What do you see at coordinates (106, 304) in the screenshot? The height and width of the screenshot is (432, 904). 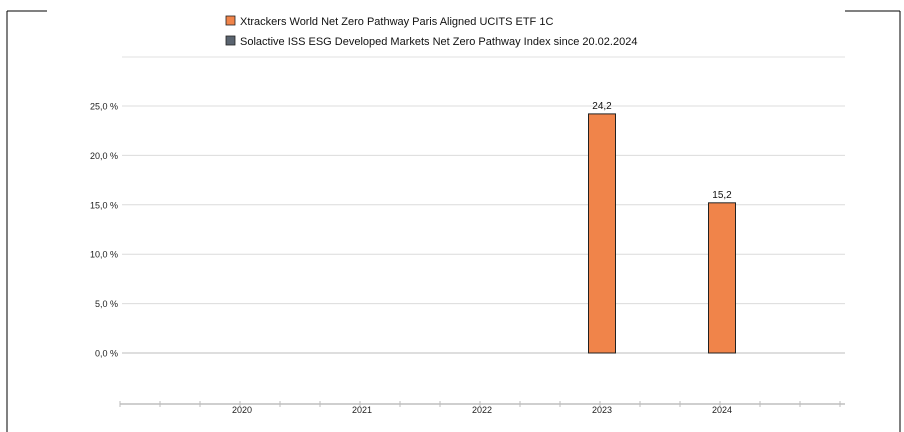 I see `y-tick-label-1: 5,0 %` at bounding box center [106, 304].